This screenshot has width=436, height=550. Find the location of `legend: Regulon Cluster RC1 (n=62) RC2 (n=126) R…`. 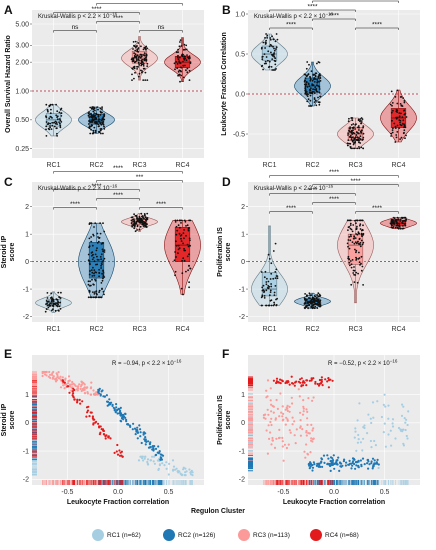

legend: Regulon Cluster RC1 (n=62) RC2 (n=126) R… is located at coordinates (218, 529).